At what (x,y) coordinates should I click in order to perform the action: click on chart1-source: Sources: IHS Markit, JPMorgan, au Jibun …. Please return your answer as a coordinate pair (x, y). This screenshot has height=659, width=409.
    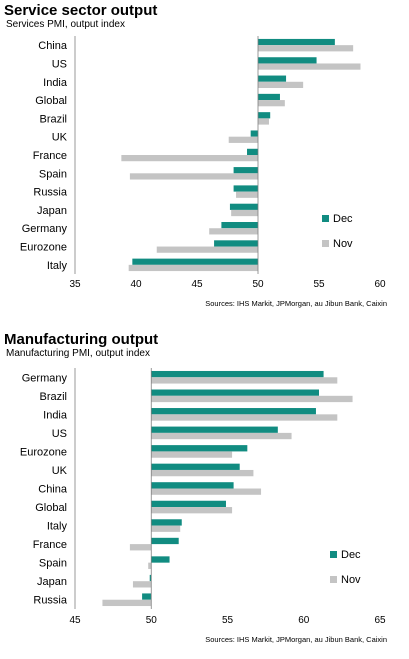
    Looking at the image, I should click on (296, 303).